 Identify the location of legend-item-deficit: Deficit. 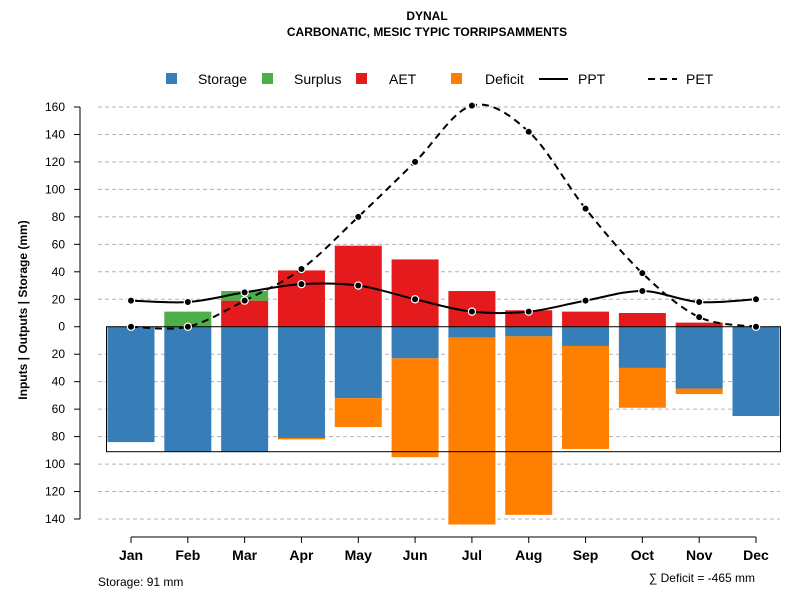
(487, 79).